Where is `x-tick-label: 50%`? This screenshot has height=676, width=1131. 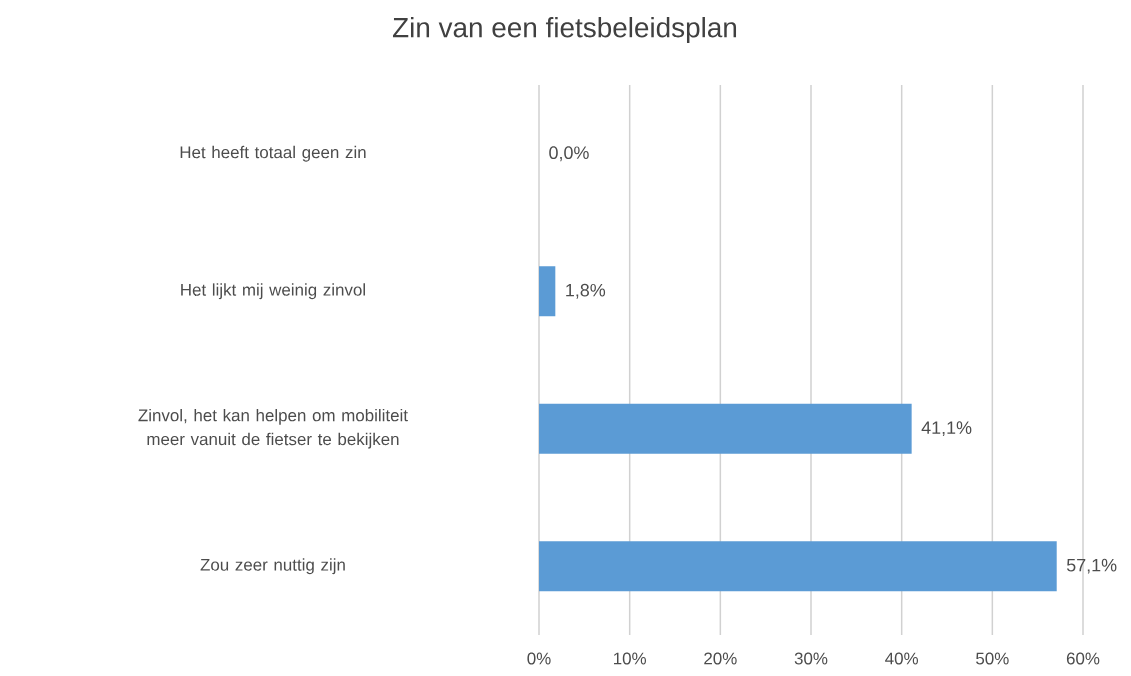
x-tick-label: 50% is located at coordinates (992, 658).